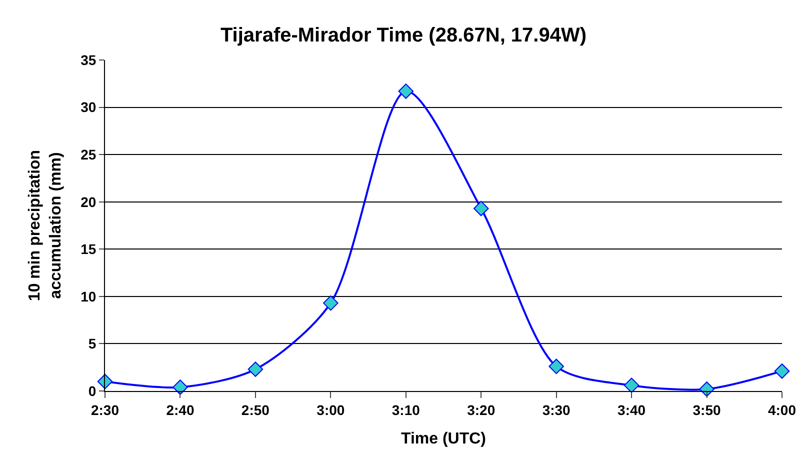 The width and height of the screenshot is (807, 461). I want to click on x-tick-label: 3:30, so click(556, 410).